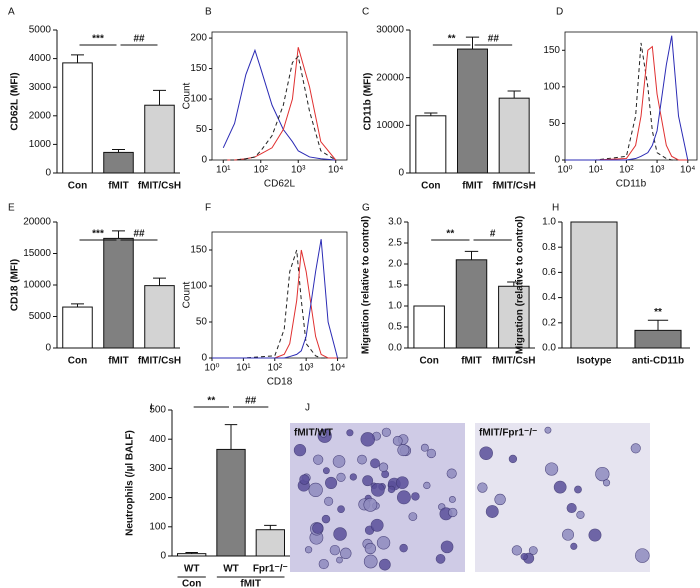 This screenshot has height=588, width=700. I want to click on panel-letter: C, so click(365, 12).